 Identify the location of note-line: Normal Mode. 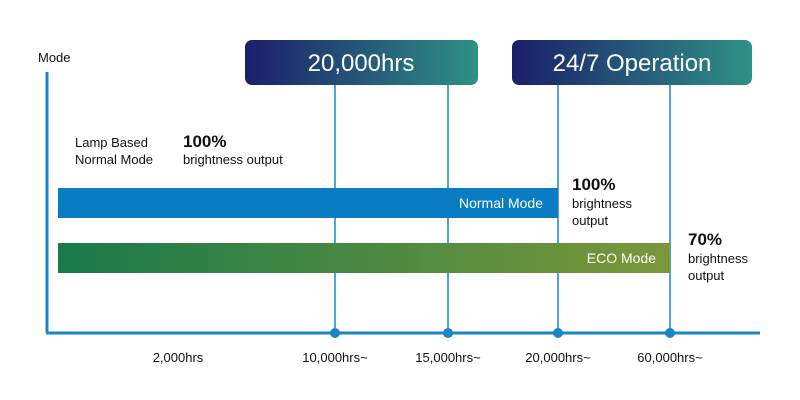
(114, 159).